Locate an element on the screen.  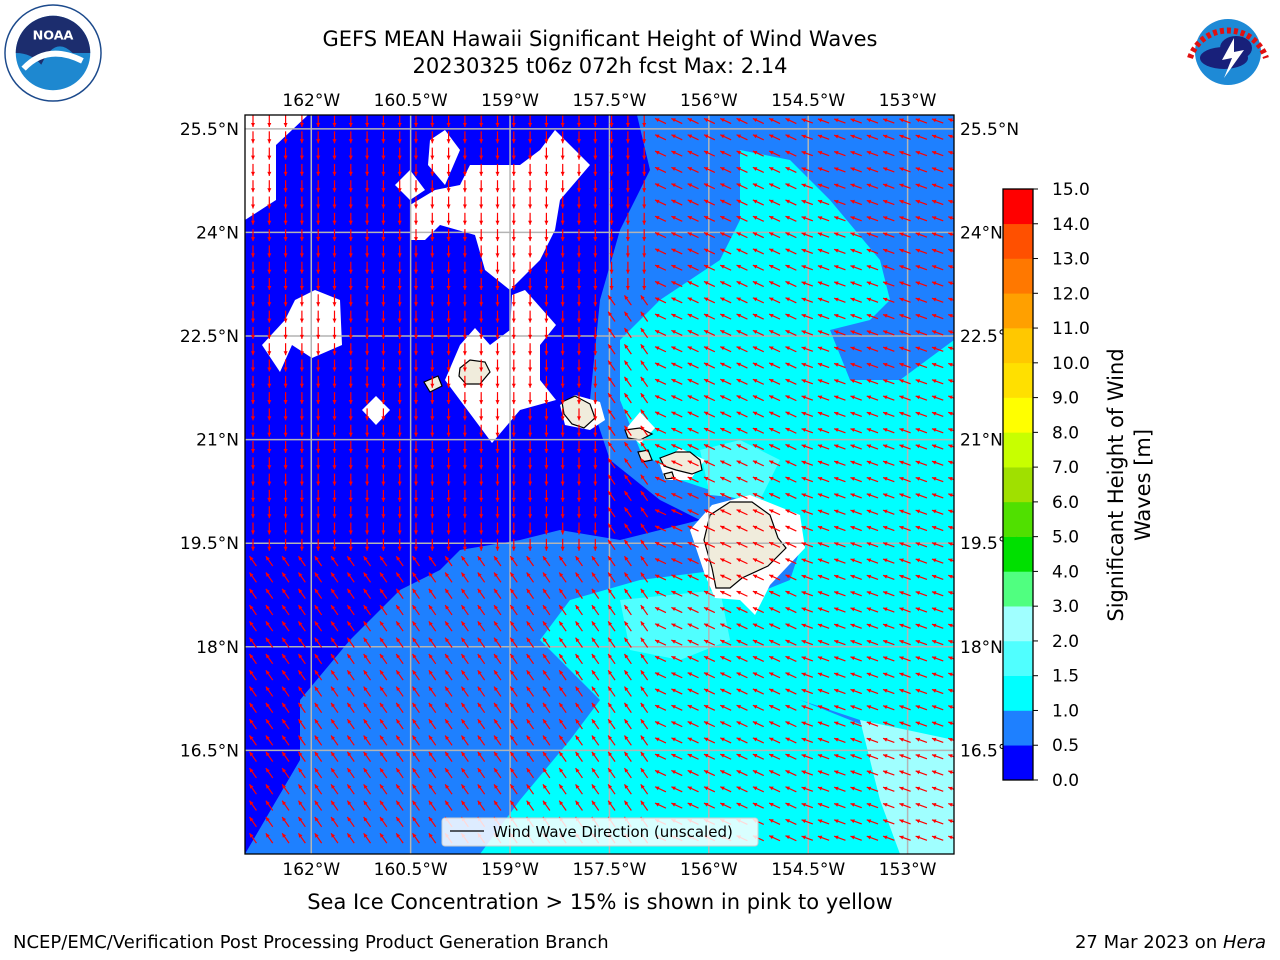
colorbar-tick-label: 8.0 is located at coordinates (1065, 433).